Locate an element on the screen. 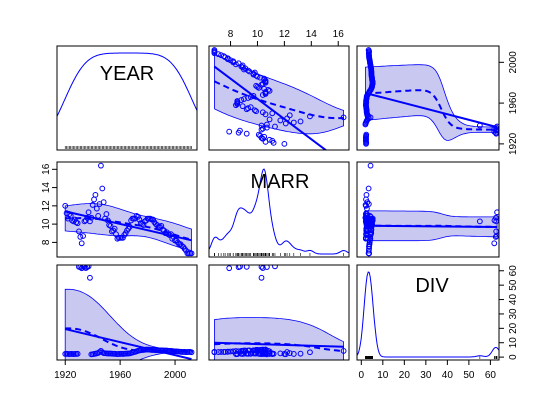 The width and height of the screenshot is (559, 419). tick-label: 40 is located at coordinates (513, 300).